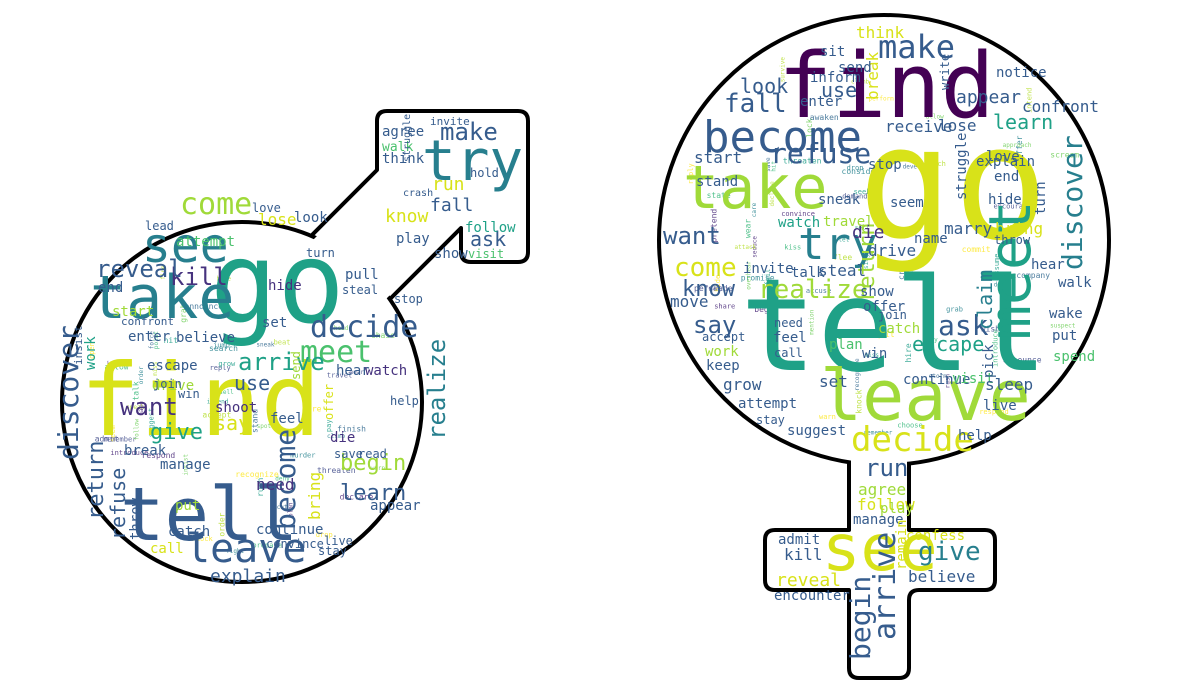 Image resolution: width=1182 pixels, height=699 pixels. I want to click on male-word-offer: offer, so click(329, 402).